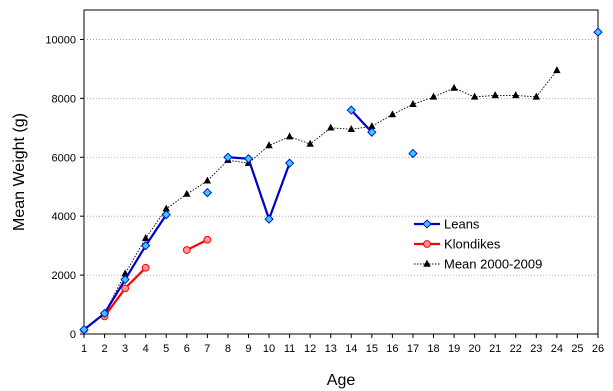 This screenshot has width=613, height=391. Describe the element at coordinates (19, 172) in the screenshot. I see `y-axis-title: Mean Weight (g)` at that location.